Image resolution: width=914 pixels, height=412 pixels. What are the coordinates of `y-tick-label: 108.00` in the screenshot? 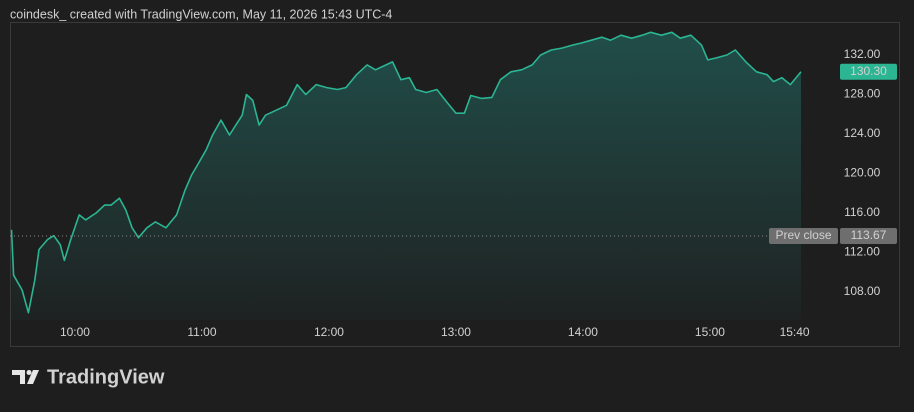 It's located at (862, 291).